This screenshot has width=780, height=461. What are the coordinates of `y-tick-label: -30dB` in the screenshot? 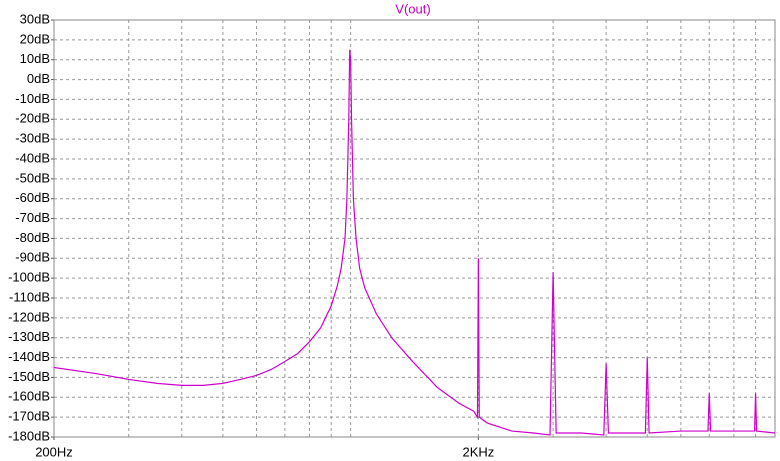 It's located at (32, 138).